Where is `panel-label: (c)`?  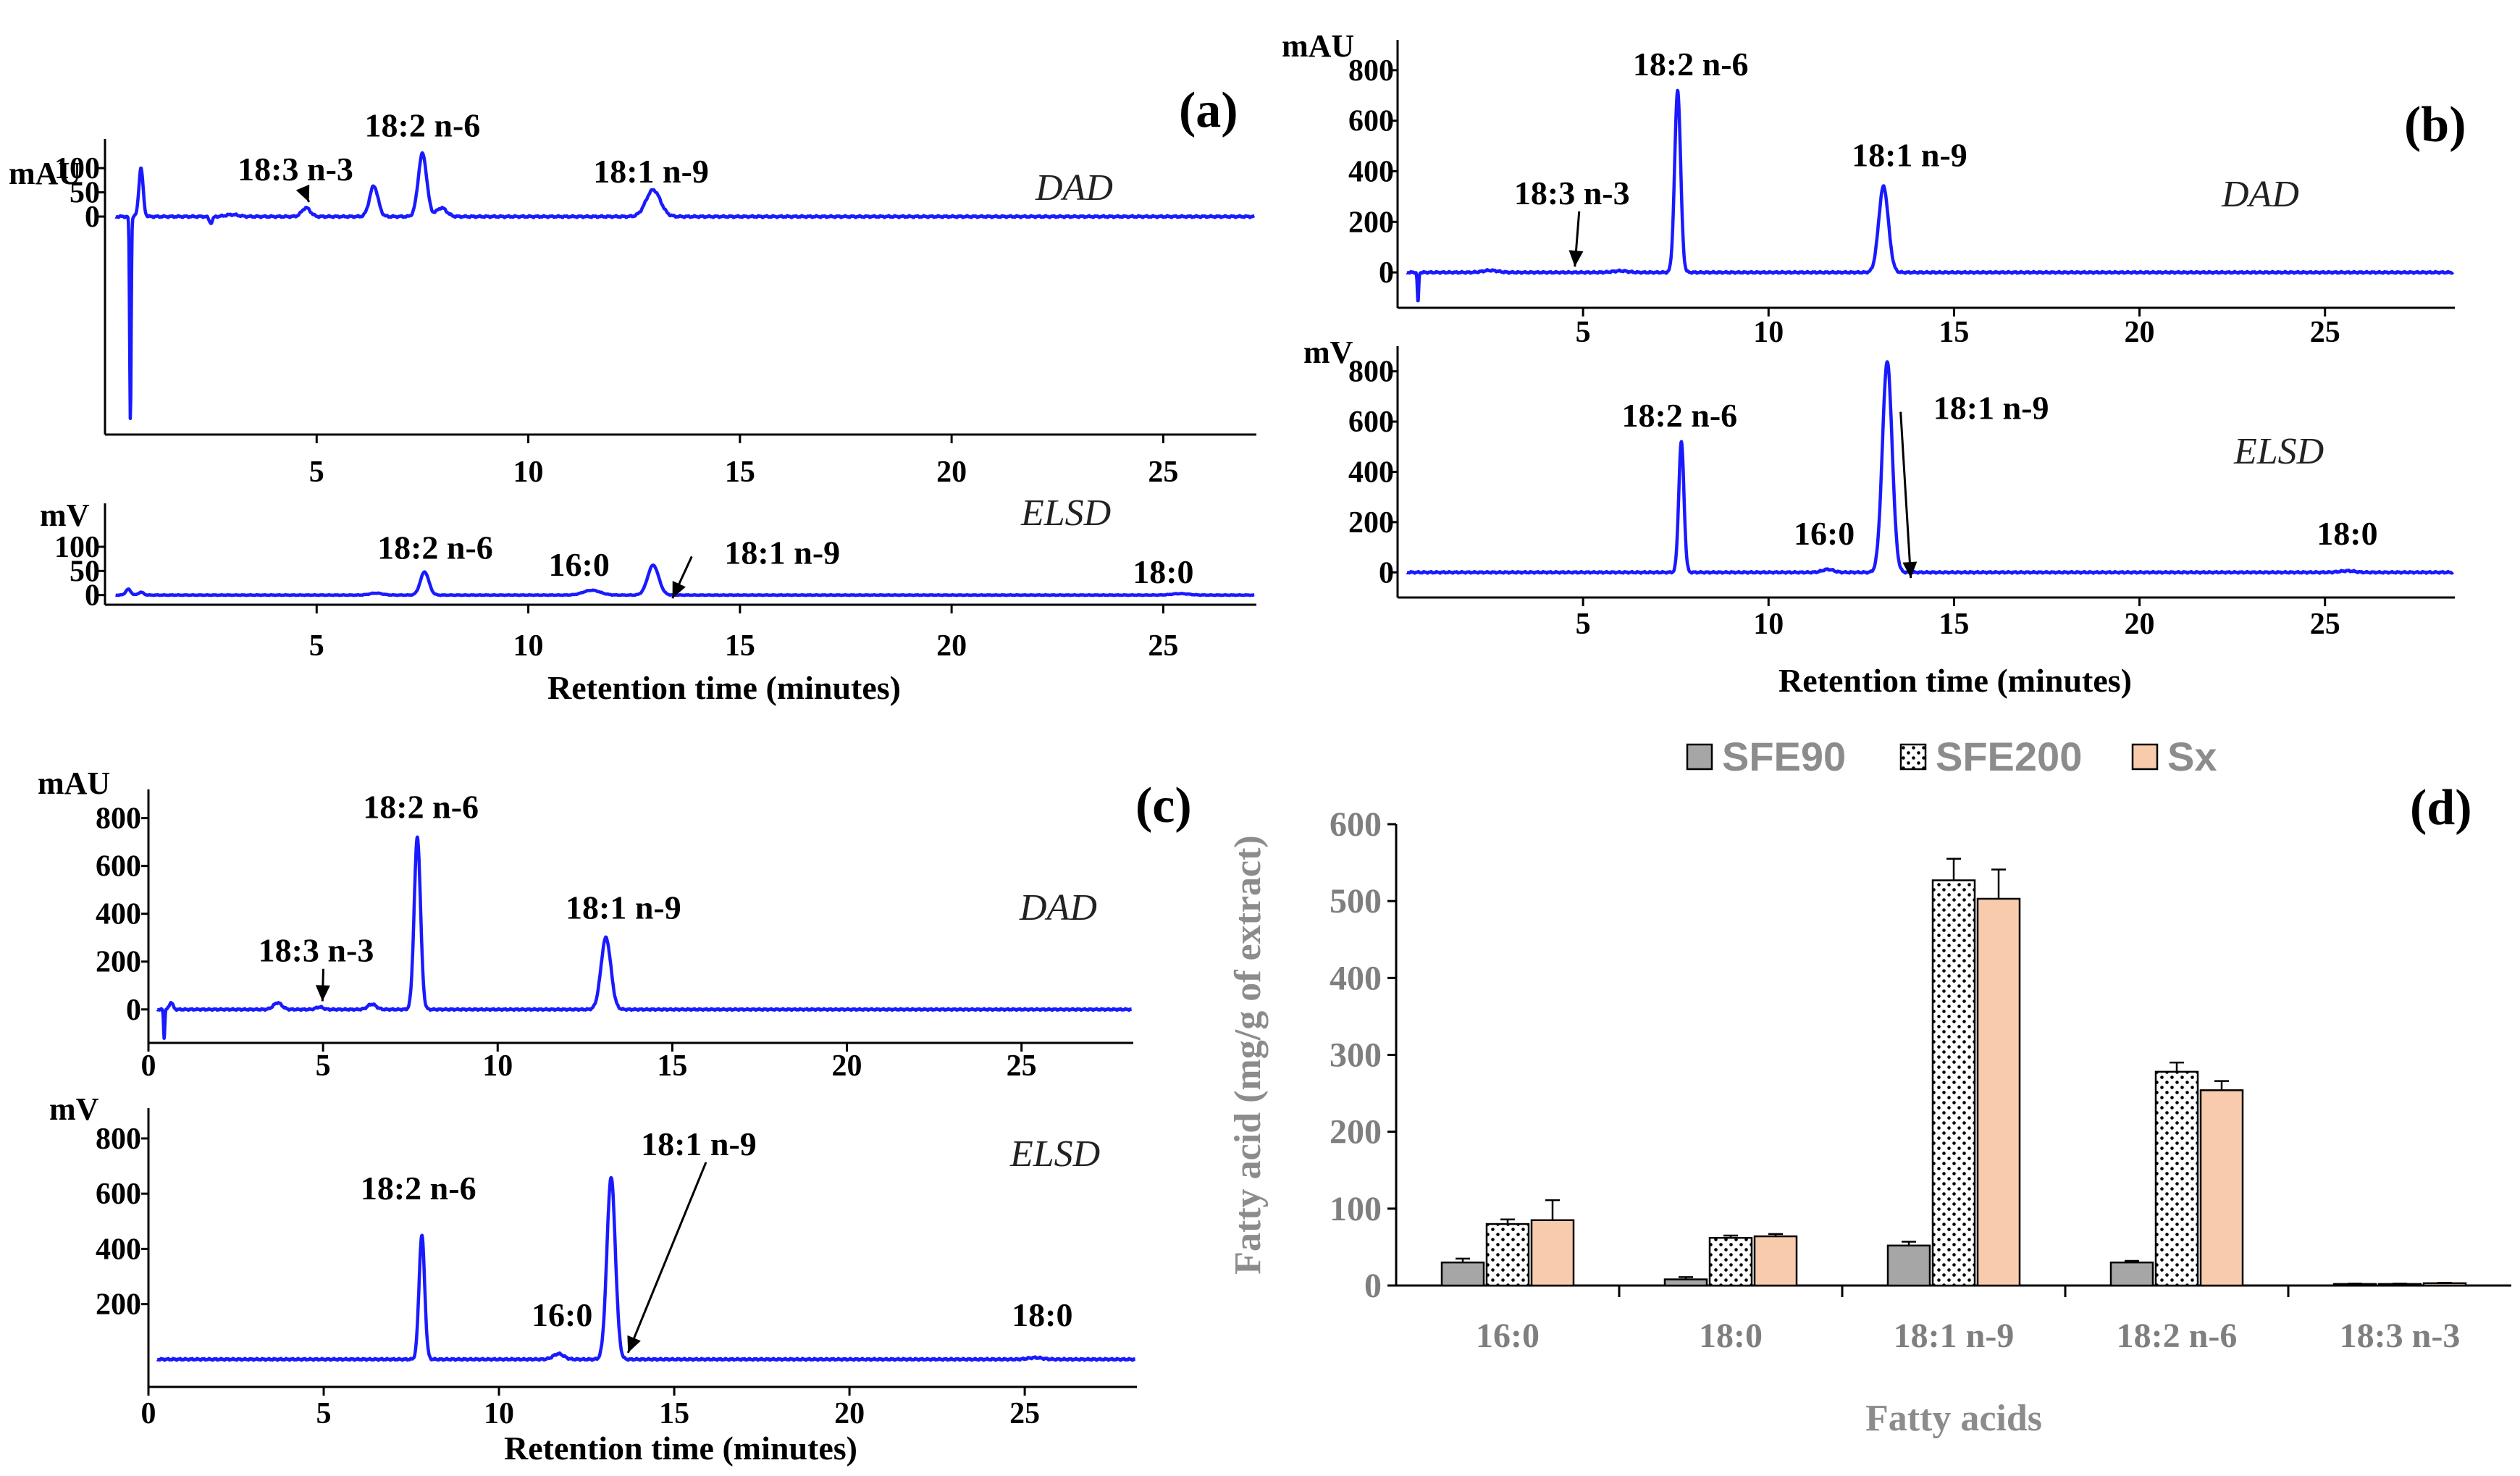
panel-label: (c) is located at coordinates (1163, 806).